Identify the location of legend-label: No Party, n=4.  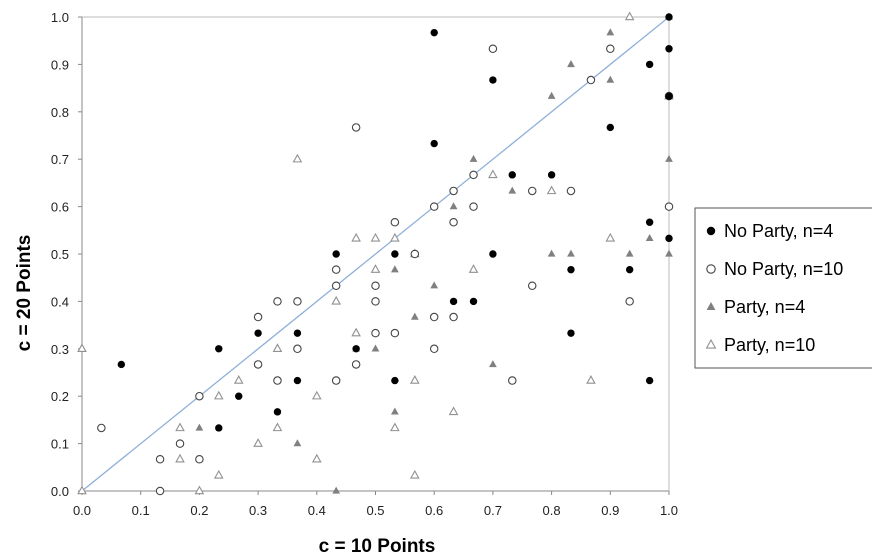
(778, 231).